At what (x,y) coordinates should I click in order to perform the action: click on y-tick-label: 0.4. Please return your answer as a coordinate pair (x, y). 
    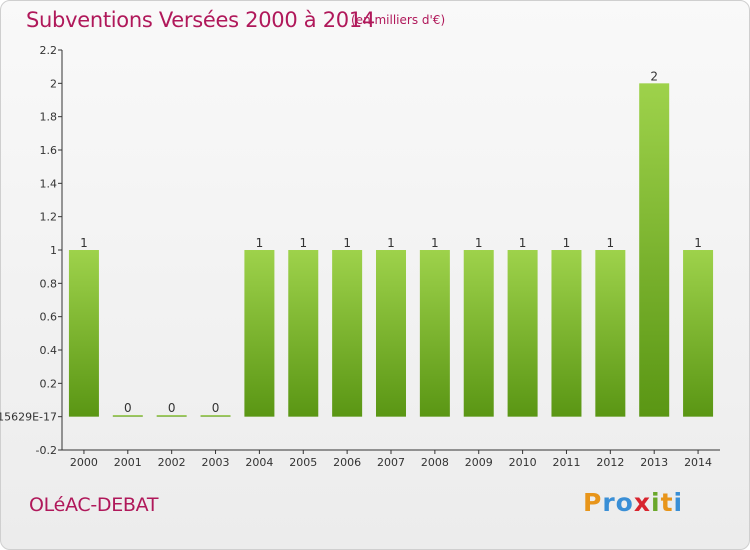
    Looking at the image, I should click on (49, 350).